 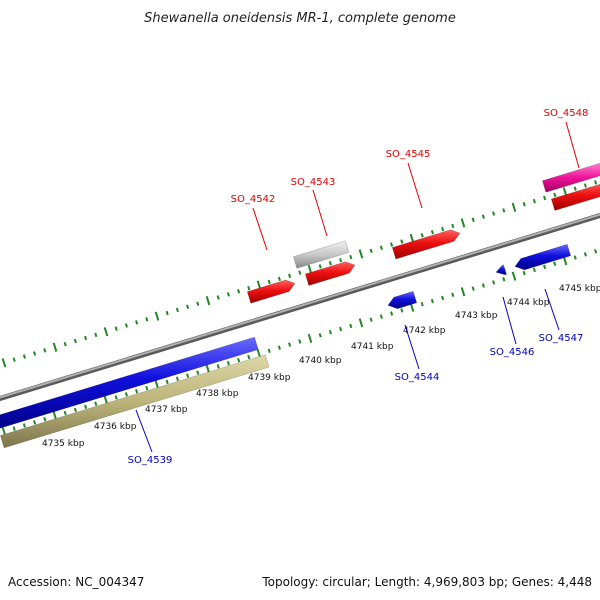 I want to click on gene-label-so-4544: SO_4544, so click(x=417, y=377).